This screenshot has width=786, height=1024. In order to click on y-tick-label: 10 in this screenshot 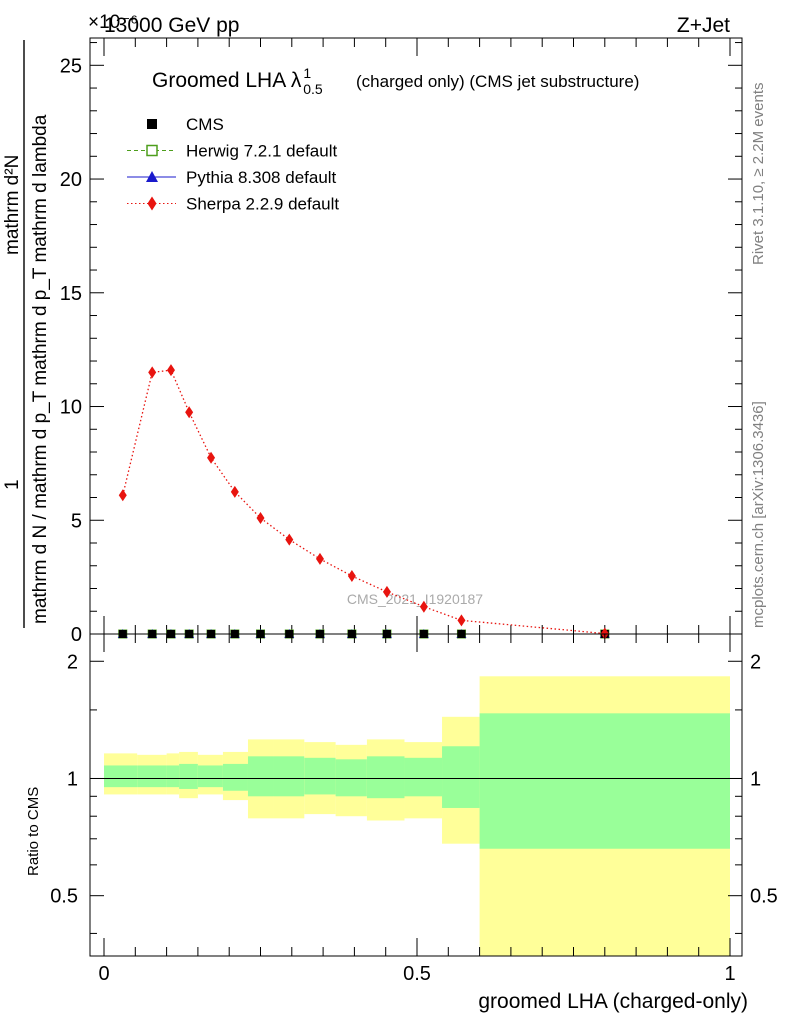, I will do `click(71, 408)`.